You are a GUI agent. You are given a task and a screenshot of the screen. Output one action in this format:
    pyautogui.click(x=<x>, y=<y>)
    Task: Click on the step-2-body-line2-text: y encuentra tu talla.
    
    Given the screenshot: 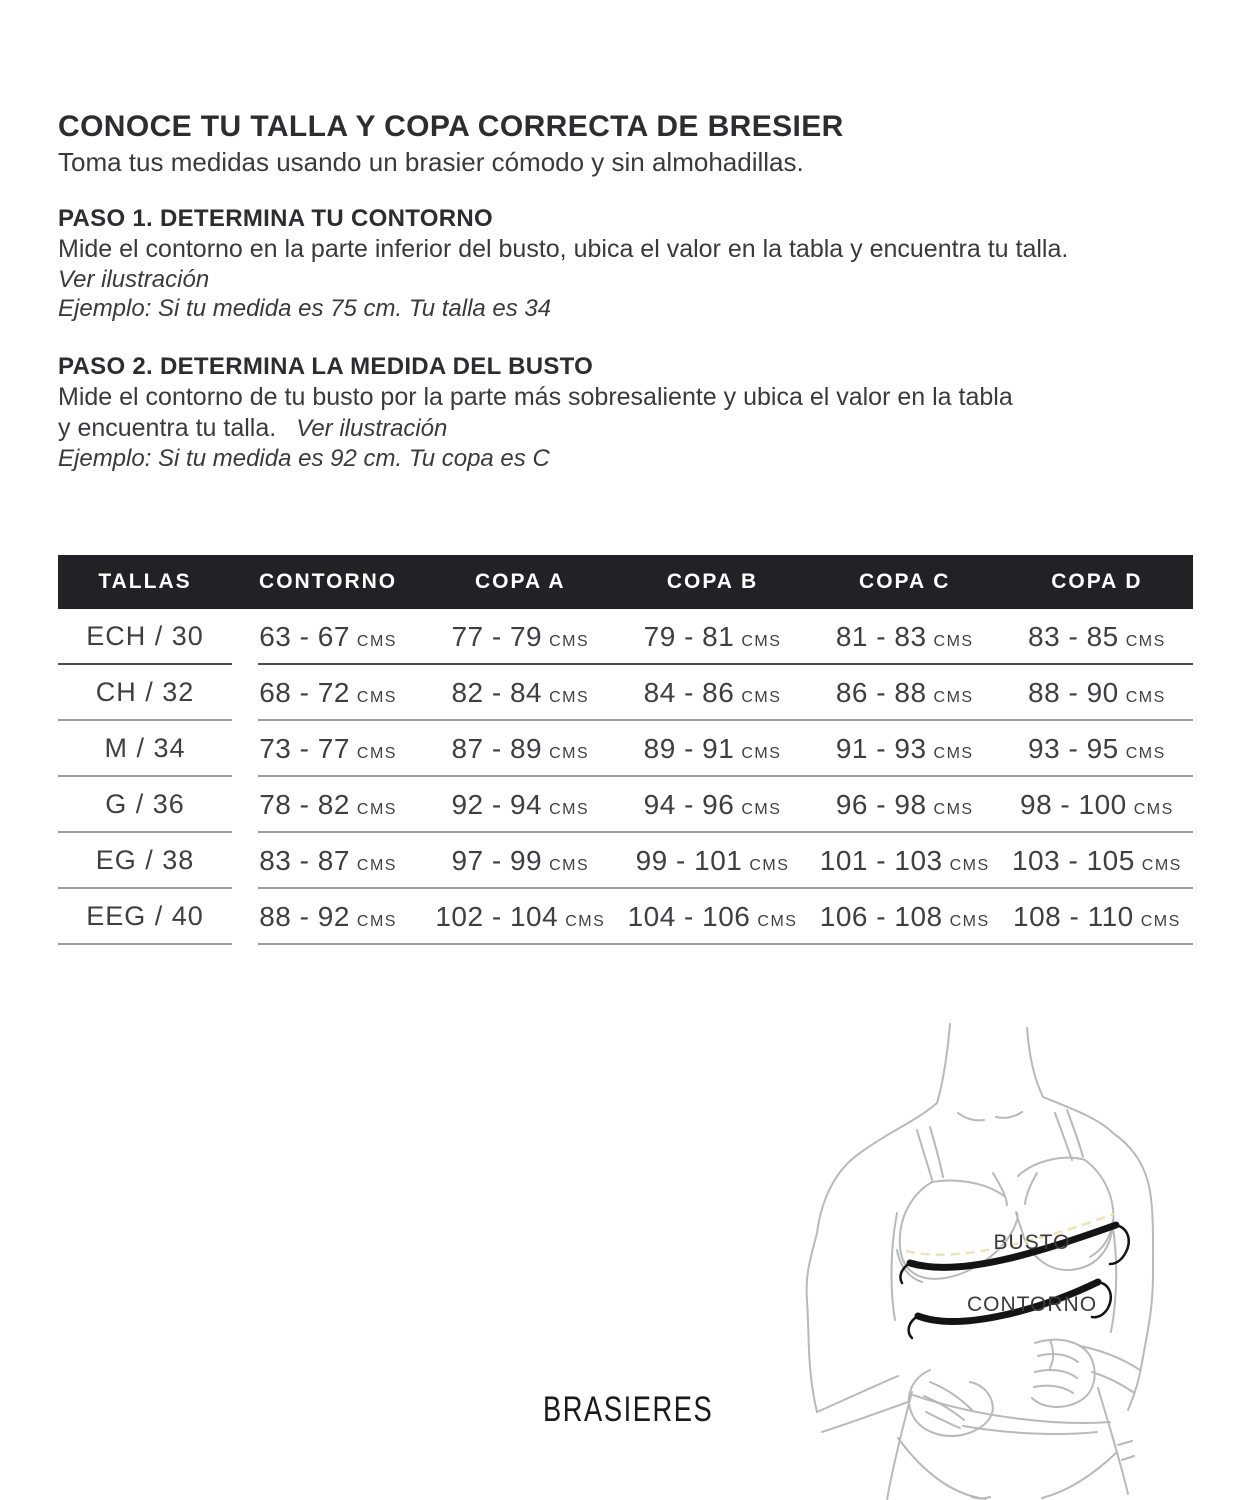 What is the action you would take?
    pyautogui.click(x=167, y=428)
    